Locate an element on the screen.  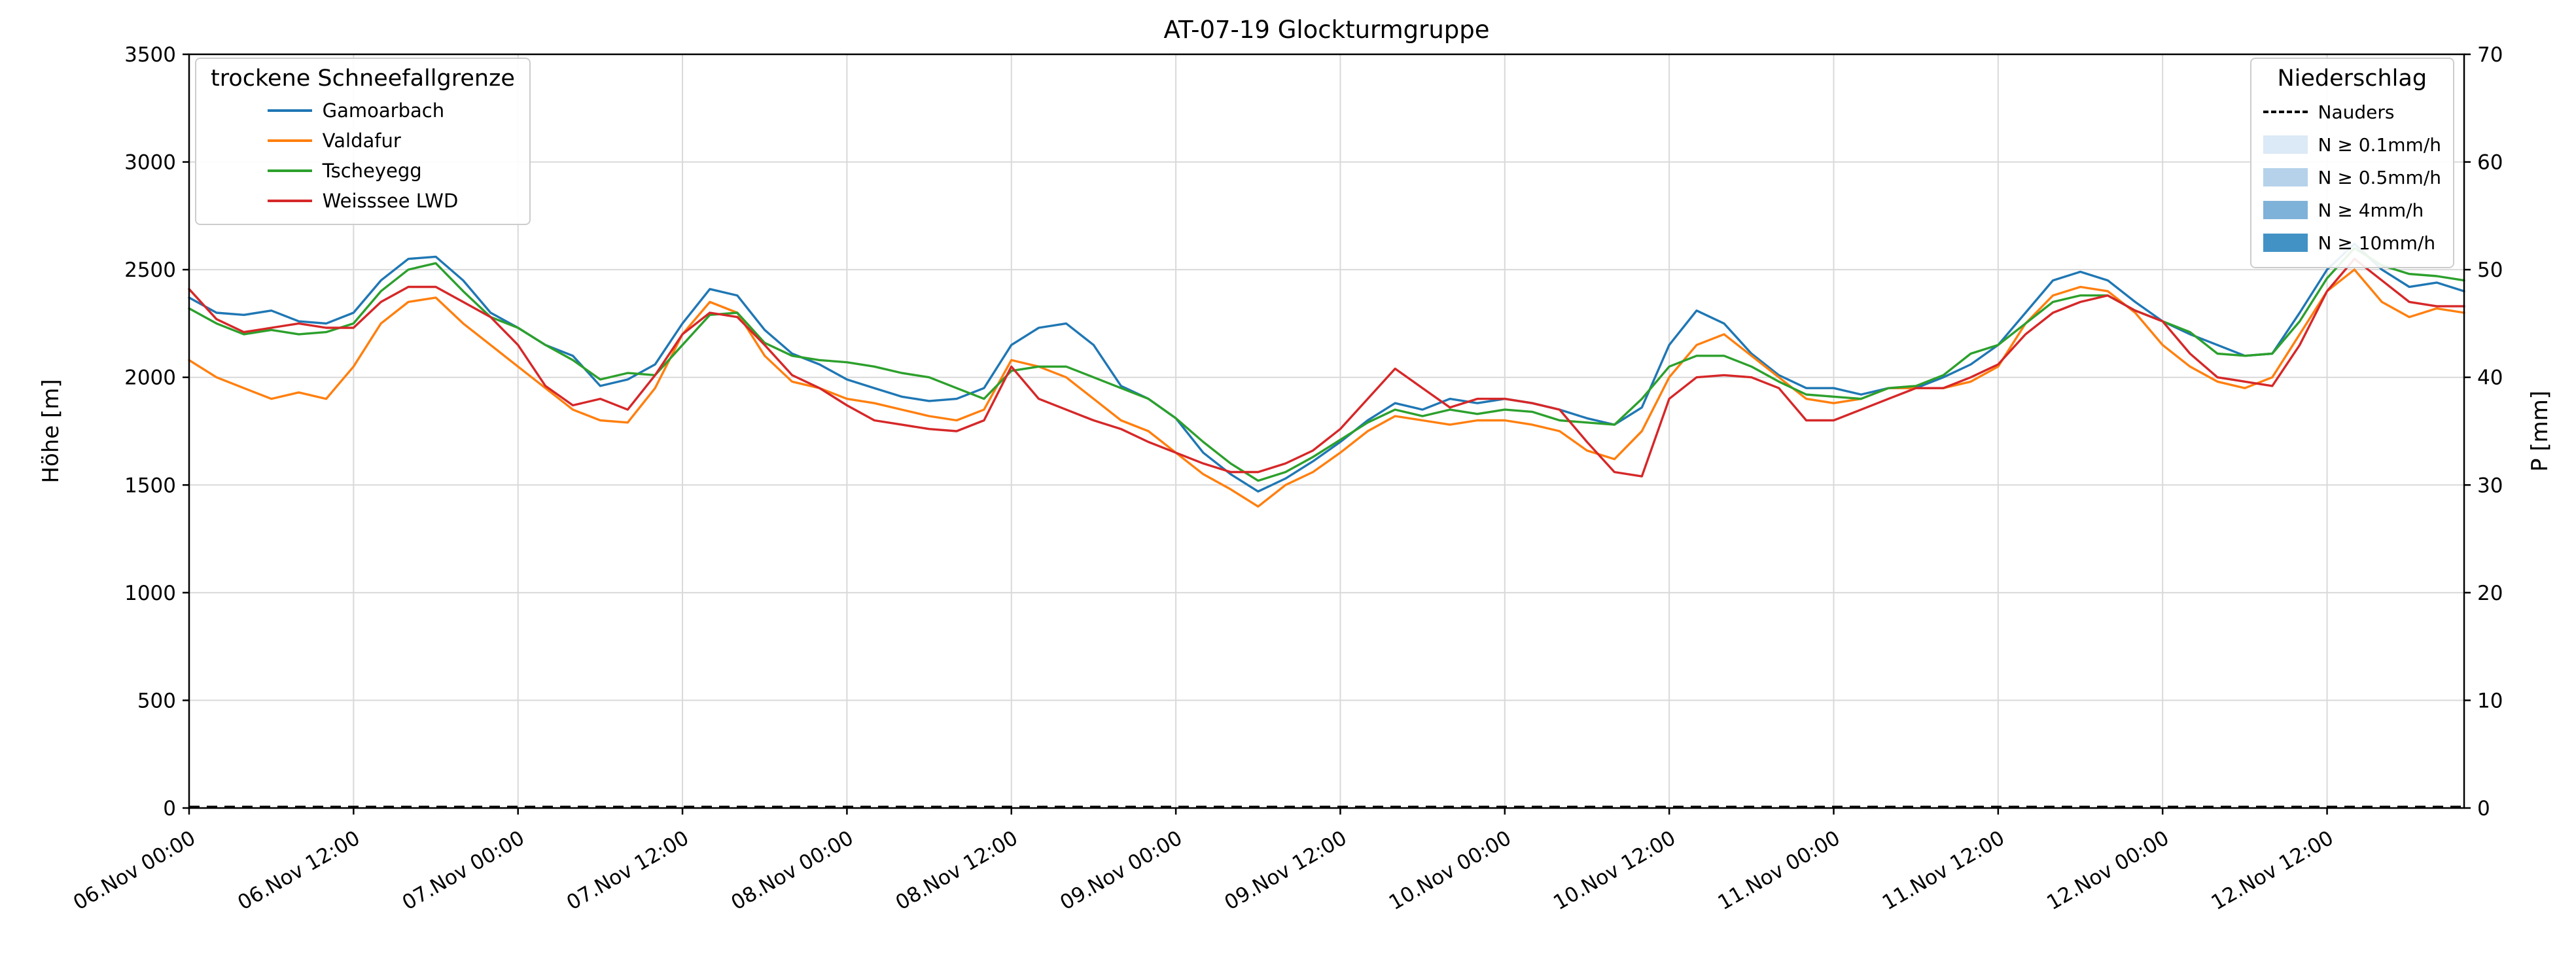
tick-label-x: 06.Nov 00:00 is located at coordinates (134, 870).